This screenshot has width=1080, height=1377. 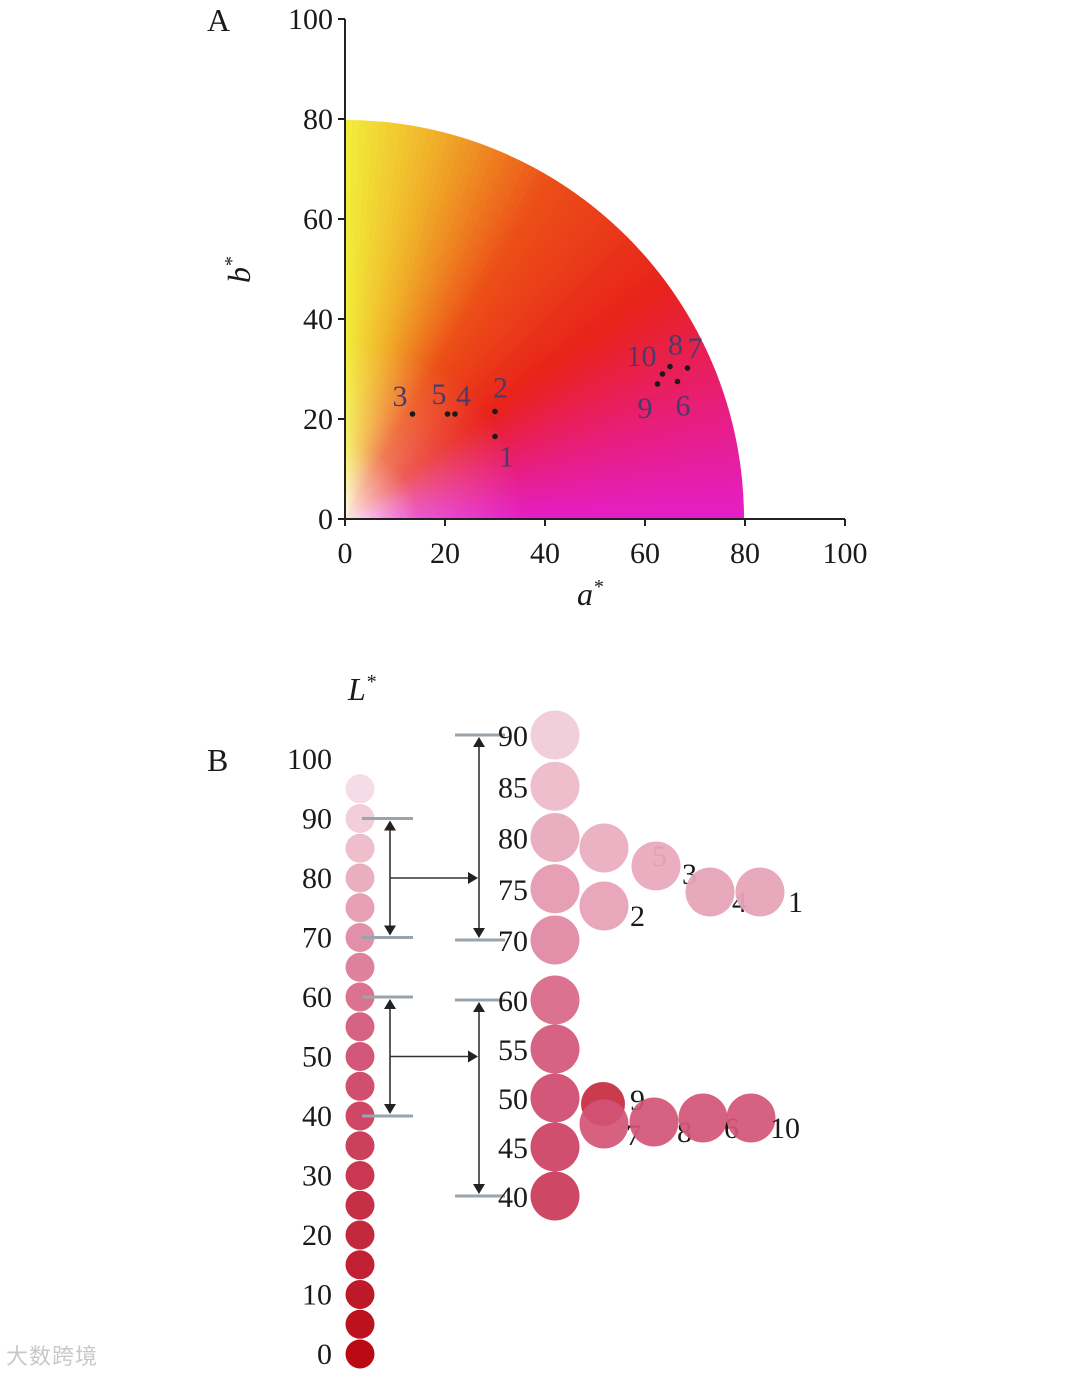 I want to click on scale-tick-label: 0, so click(x=324, y=1354).